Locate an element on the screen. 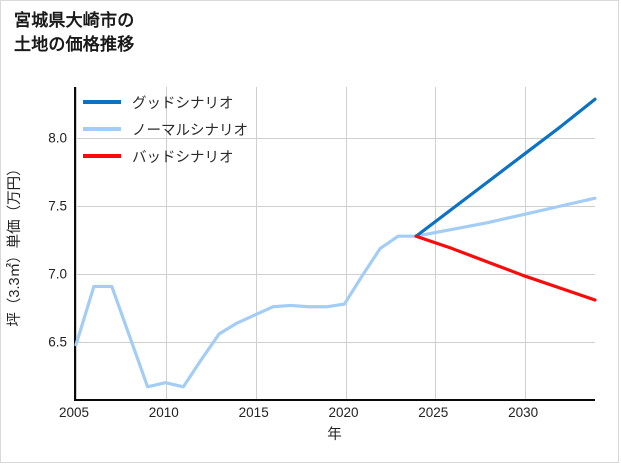  y-axis-label: 坪（3.3㎡）単価（万円） is located at coordinates (14, 244).